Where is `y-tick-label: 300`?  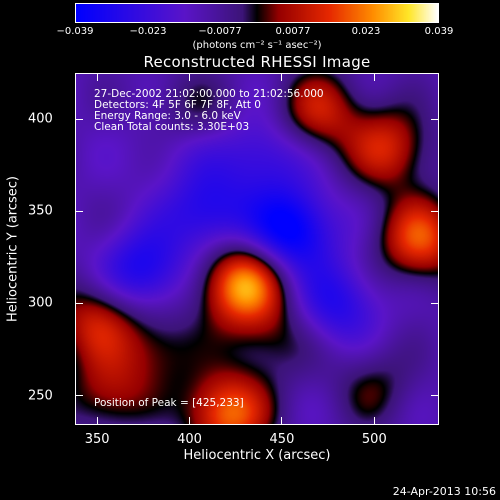
y-tick-label: 300 is located at coordinates (40, 303).